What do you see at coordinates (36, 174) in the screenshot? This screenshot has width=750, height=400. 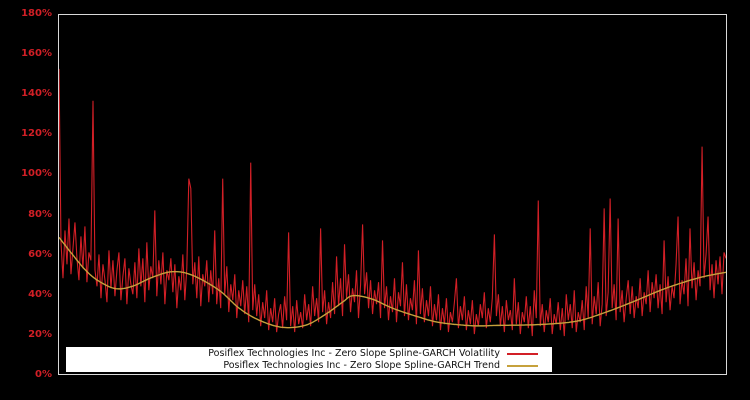 I see `y-tick-label: 100%` at bounding box center [36, 174].